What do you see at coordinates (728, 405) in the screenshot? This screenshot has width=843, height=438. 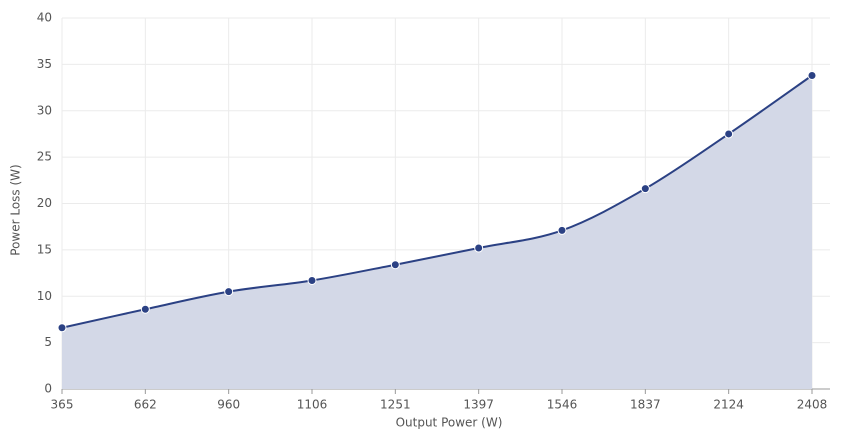 I see `x-tick-label: 2124` at bounding box center [728, 405].